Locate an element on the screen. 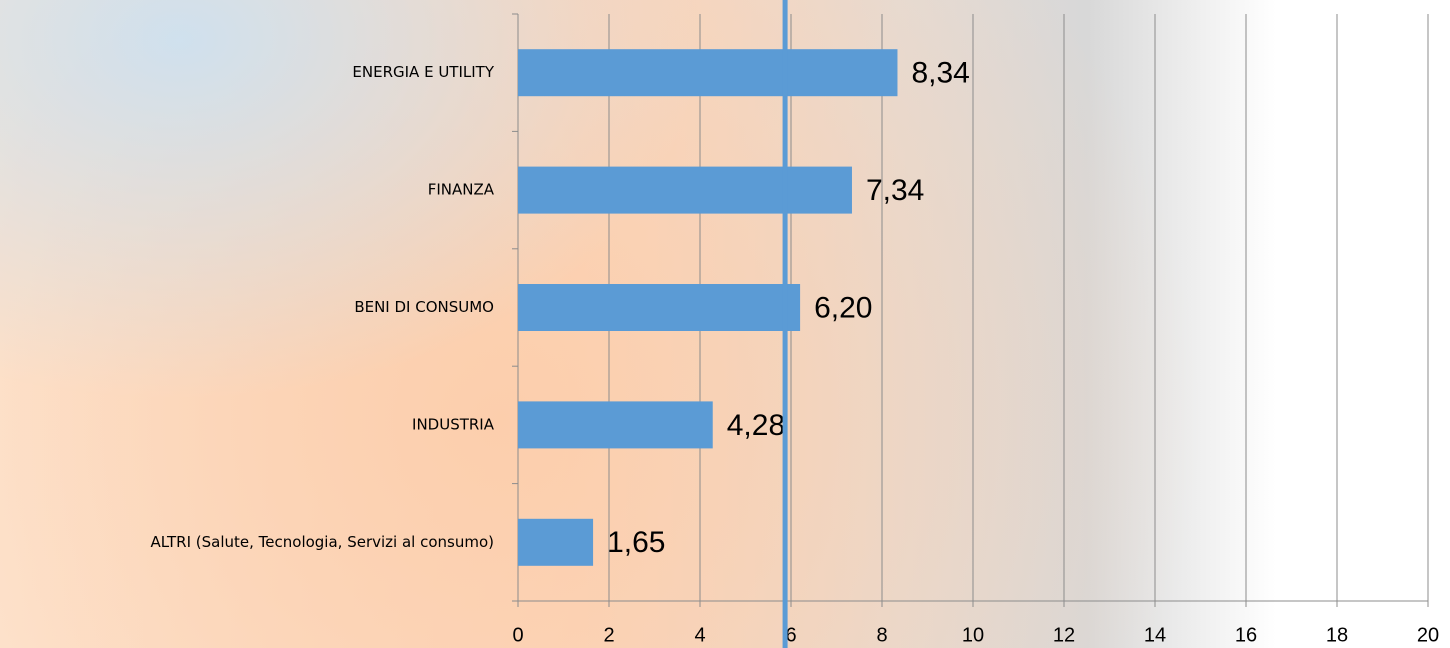  x-tick-label: 20 is located at coordinates (1428, 635).